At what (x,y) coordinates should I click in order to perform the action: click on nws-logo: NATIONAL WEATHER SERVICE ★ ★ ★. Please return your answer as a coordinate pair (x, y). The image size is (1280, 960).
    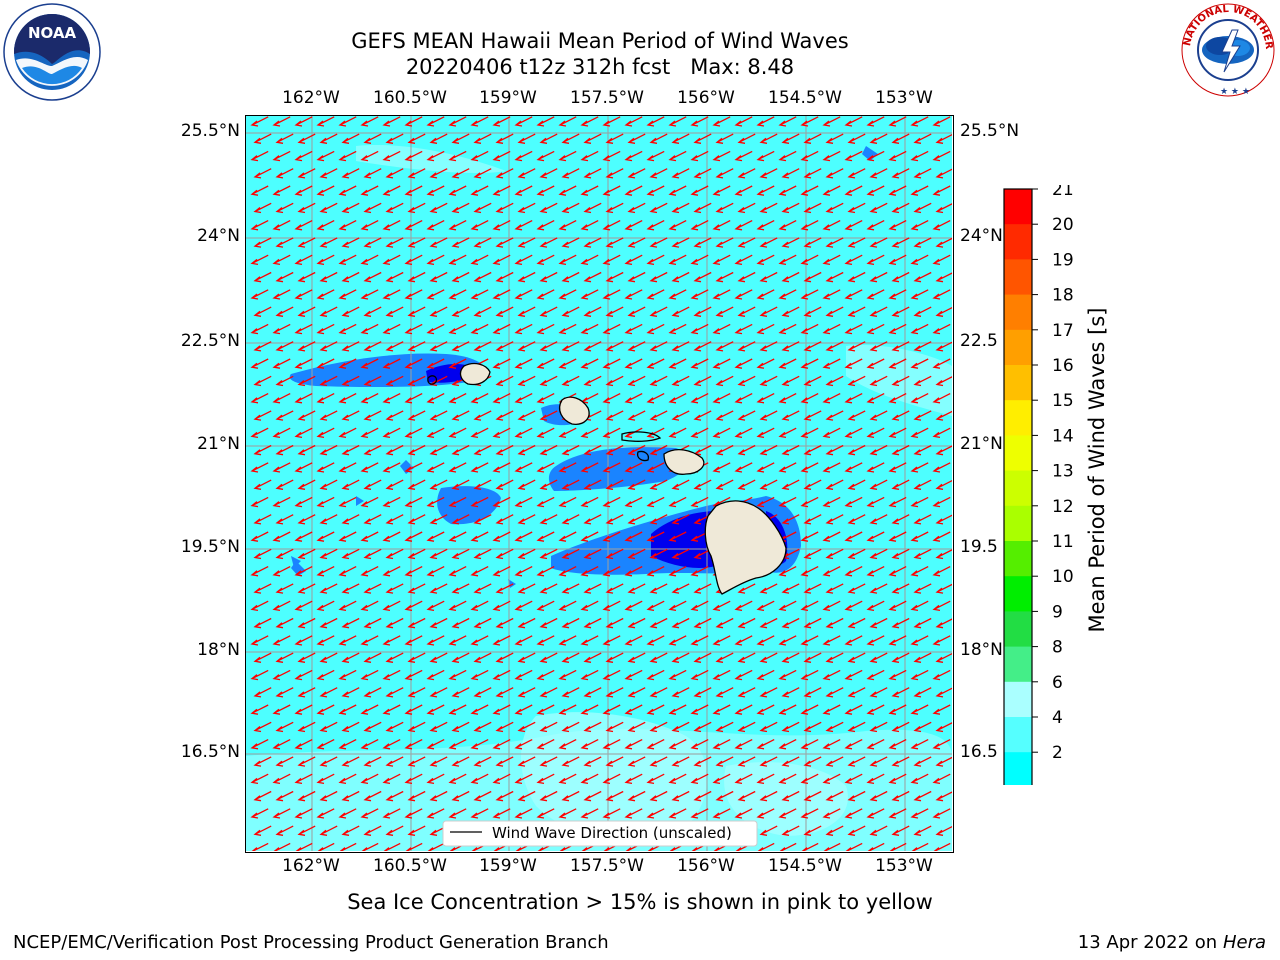
    Looking at the image, I should click on (1226, 49).